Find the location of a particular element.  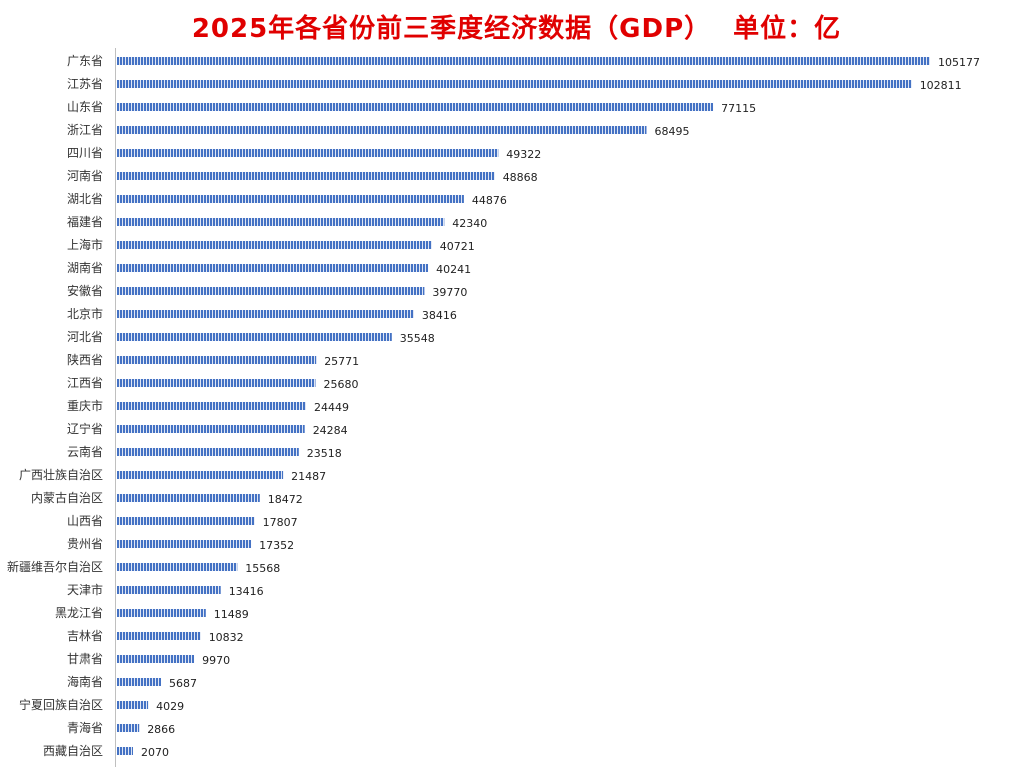

category-label: 贵州省 is located at coordinates (85, 544).